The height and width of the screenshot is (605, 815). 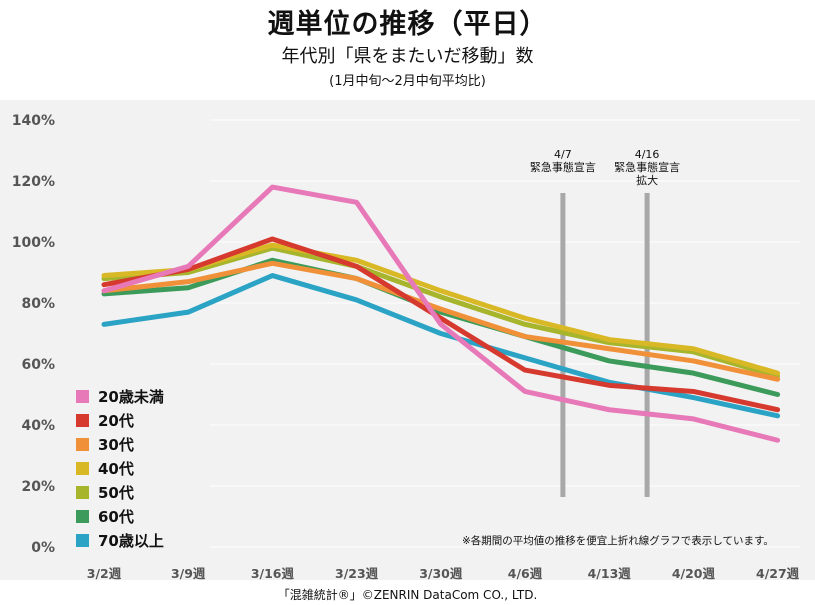 I want to click on chart-title: 週単位の推移（平日）, so click(x=407, y=24).